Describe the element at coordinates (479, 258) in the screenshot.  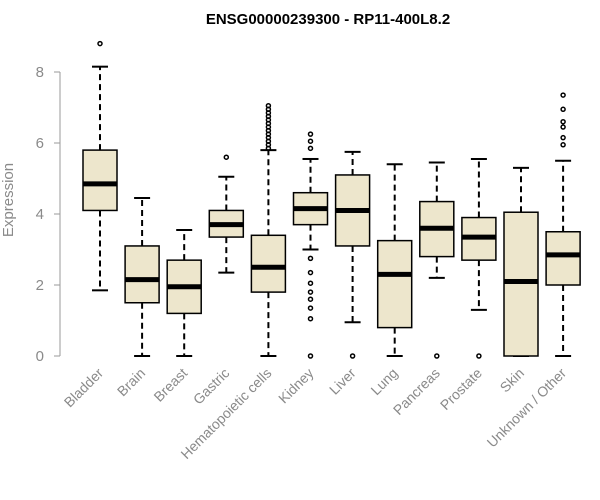
I see `box-prostate` at that location.